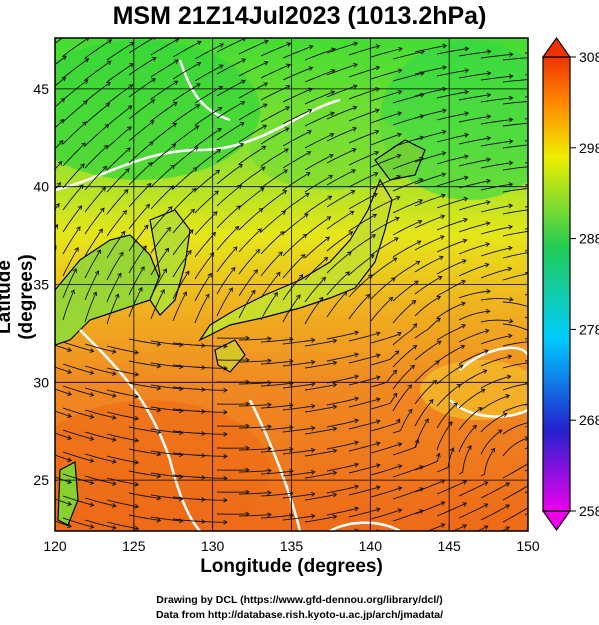  Describe the element at coordinates (291, 546) in the screenshot. I see `x-tick-labels: 120 125 130 135 140 145 150` at that location.